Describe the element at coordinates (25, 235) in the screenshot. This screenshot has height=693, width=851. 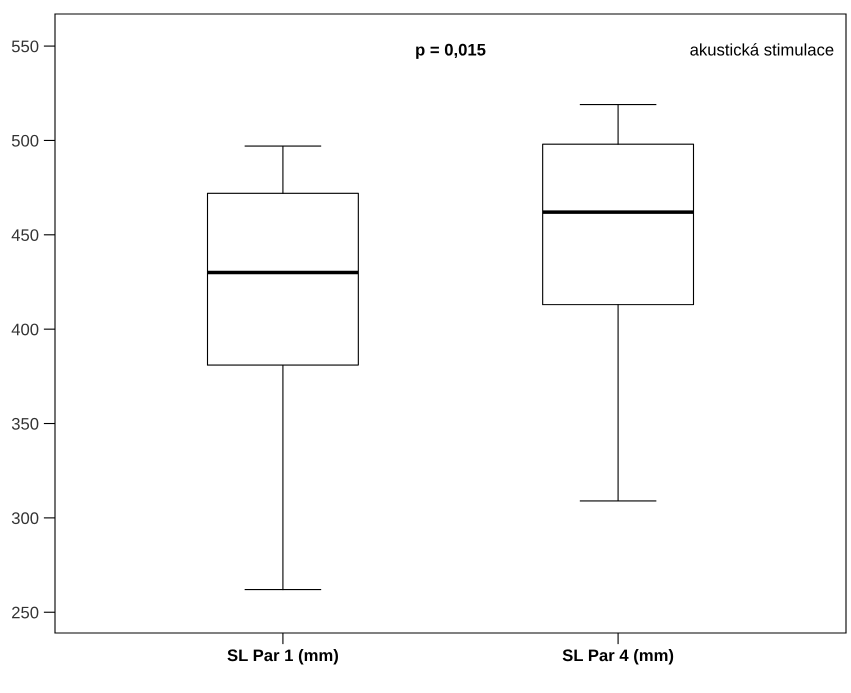
I see `y-tick-label: 450` at that location.